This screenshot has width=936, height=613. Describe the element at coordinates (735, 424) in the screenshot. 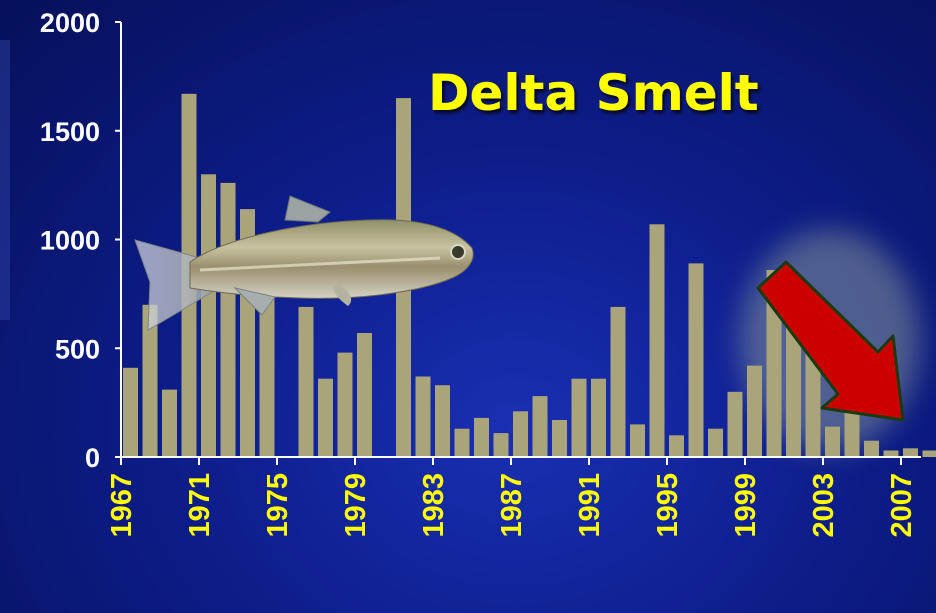

I see `bar-1998` at that location.